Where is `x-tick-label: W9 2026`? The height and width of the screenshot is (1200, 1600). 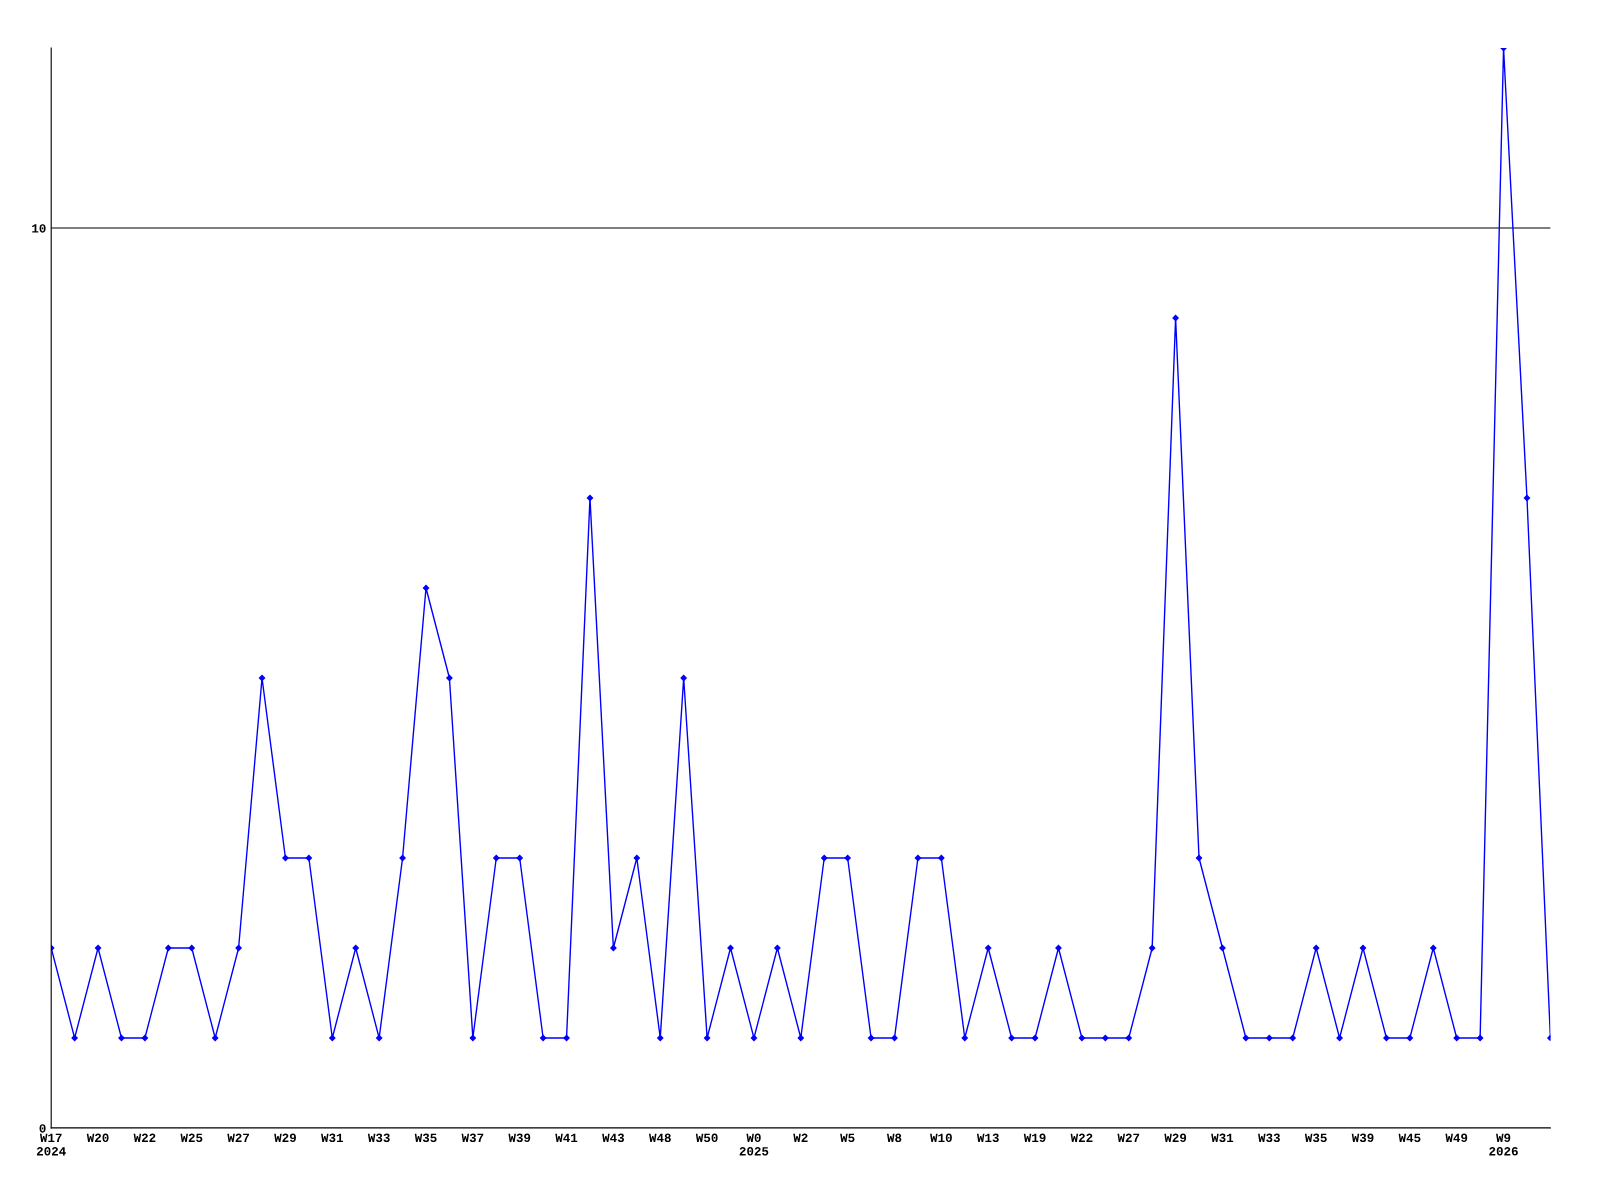
x-tick-label: W9 2026 is located at coordinates (1503, 1144).